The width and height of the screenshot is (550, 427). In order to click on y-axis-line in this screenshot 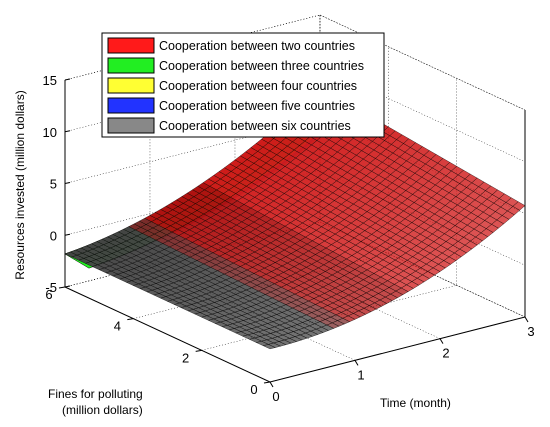, I will do `click(167, 334)`.